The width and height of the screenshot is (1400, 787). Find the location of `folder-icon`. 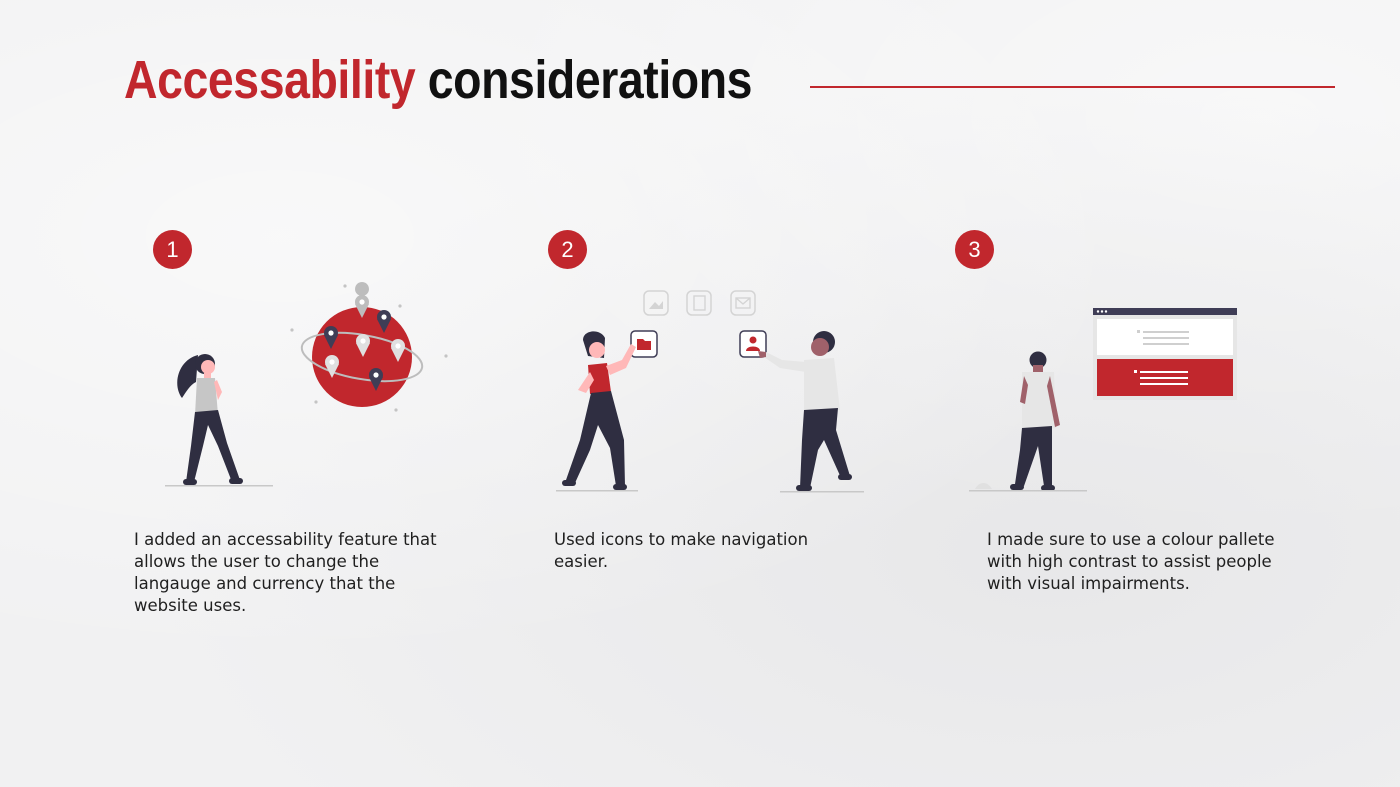

folder-icon is located at coordinates (644, 344).